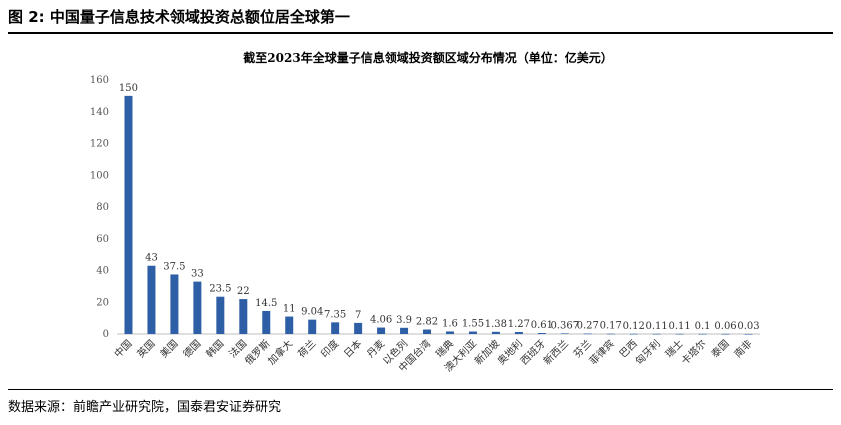  What do you see at coordinates (243, 291) in the screenshot?
I see `data-label: 22` at bounding box center [243, 291].